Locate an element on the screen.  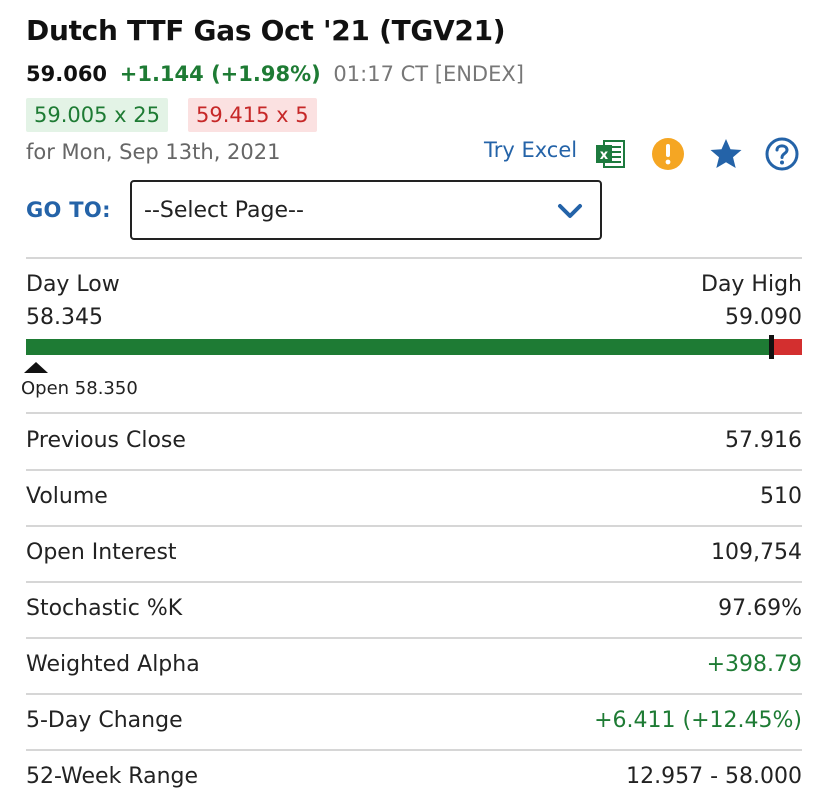
last-price-marker is located at coordinates (771, 347).